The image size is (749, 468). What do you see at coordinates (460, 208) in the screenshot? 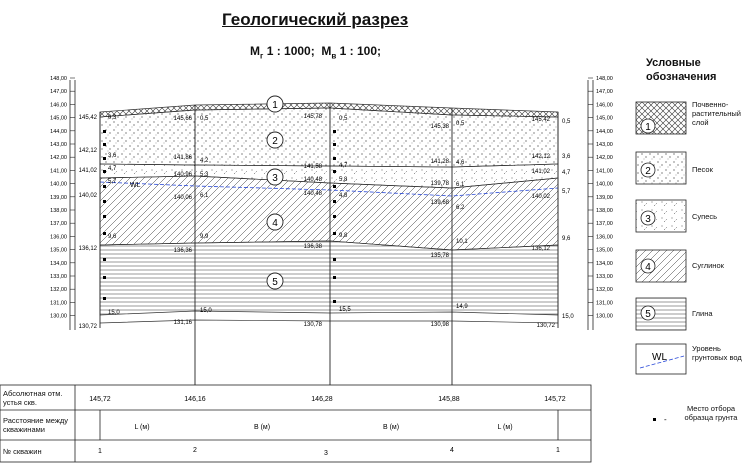
I see `svg-text: 6,2` at bounding box center [460, 208].